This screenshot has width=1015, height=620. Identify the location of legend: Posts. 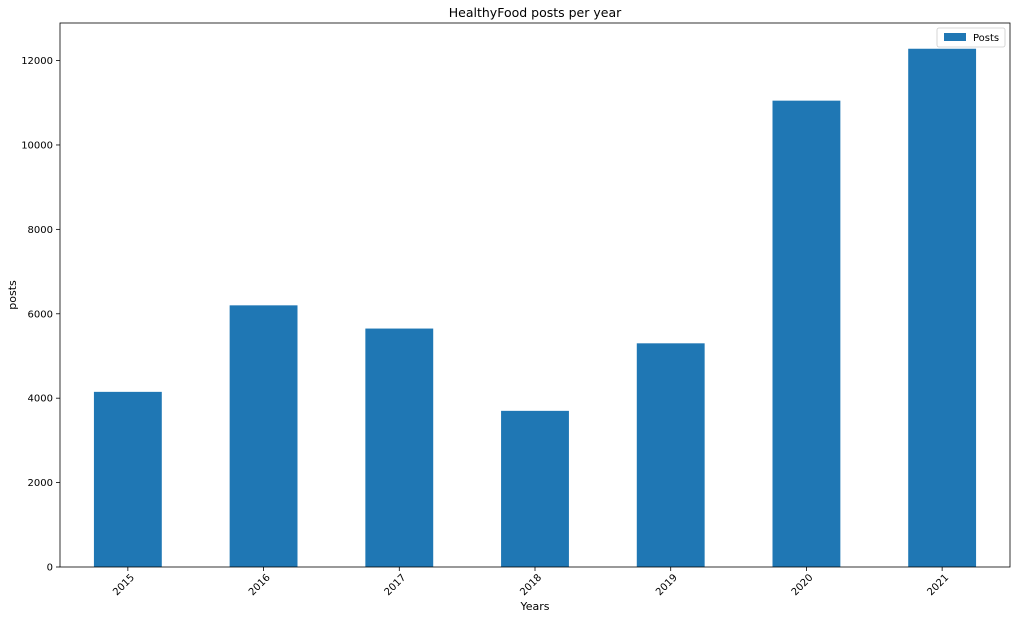
(971, 37).